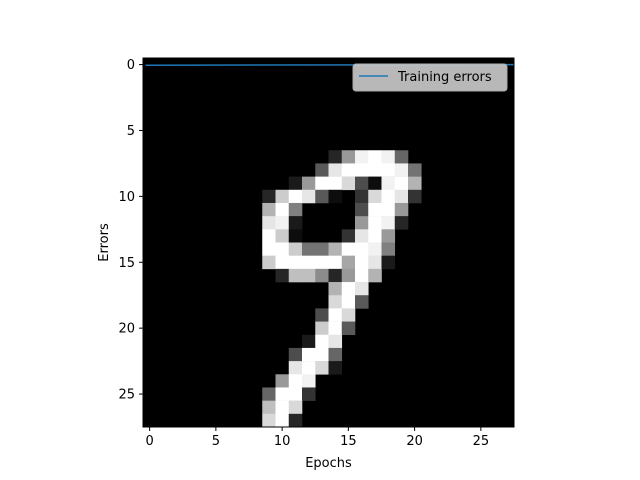 This screenshot has width=640, height=480. What do you see at coordinates (131, 65) in the screenshot?
I see `y-tick-label: 0` at bounding box center [131, 65].